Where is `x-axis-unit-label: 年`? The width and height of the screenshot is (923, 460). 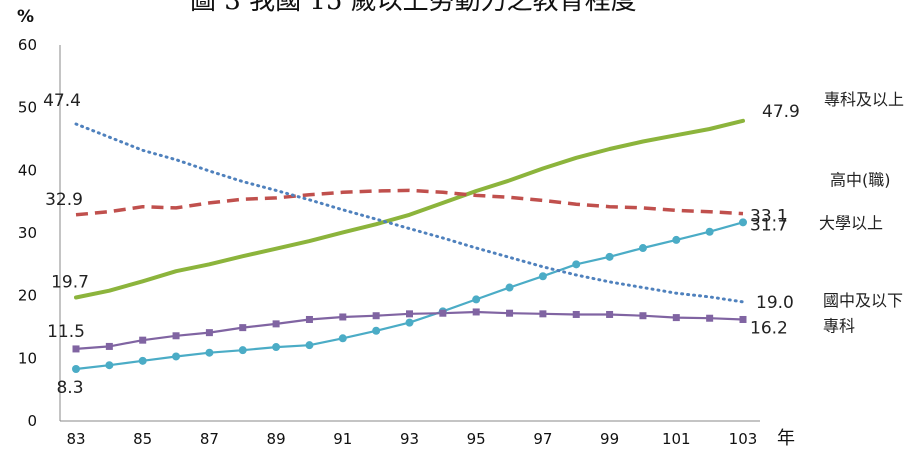
x-axis-unit-label: 年 is located at coordinates (786, 438).